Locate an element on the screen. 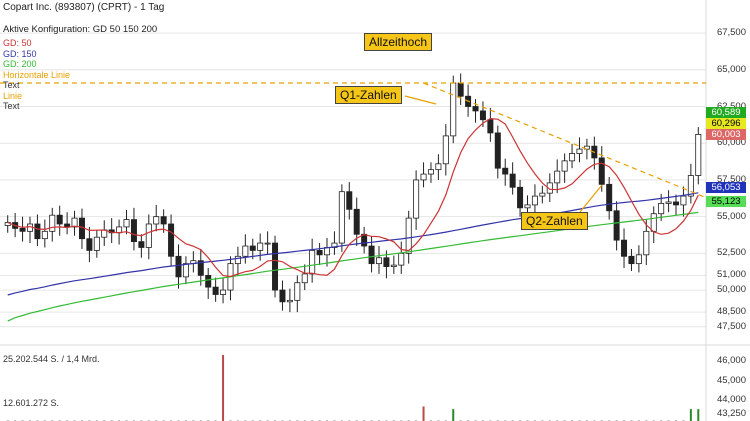  q1-arrow is located at coordinates (420, 100).